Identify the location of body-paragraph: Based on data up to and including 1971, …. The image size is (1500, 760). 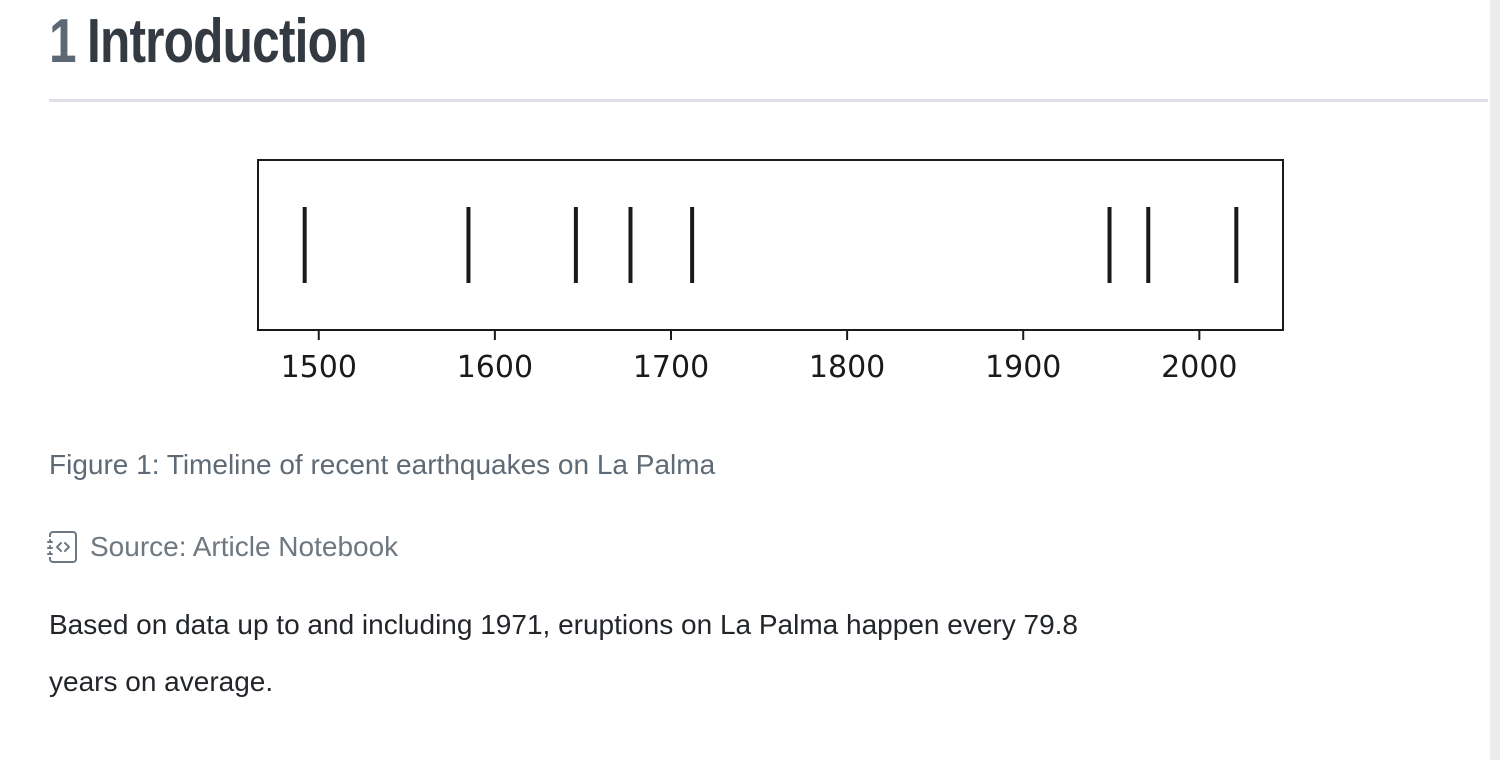
(749, 653).